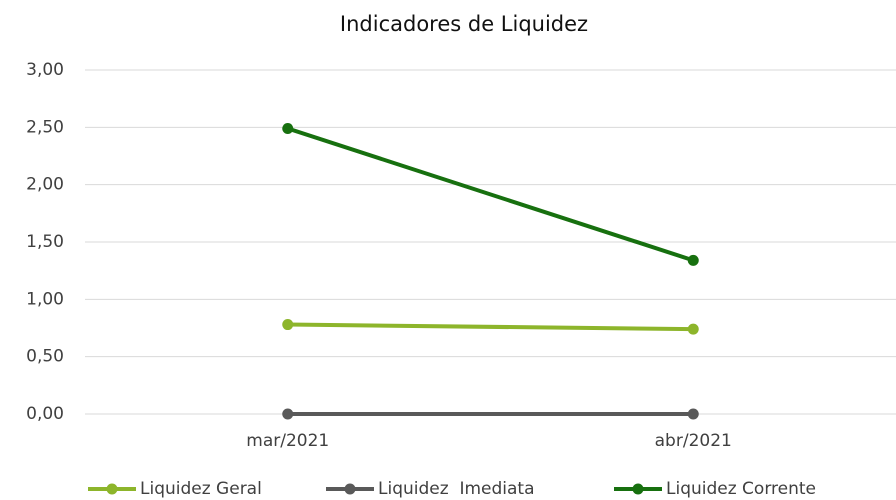  I want to click on y-tick-label: 1,50, so click(45, 242).